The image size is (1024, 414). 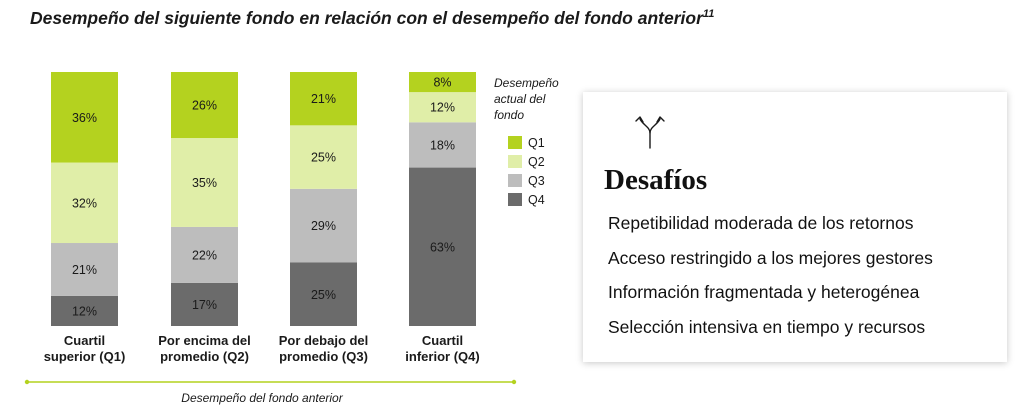 I want to click on x-tick-label: Por debajo del, so click(x=324, y=340).